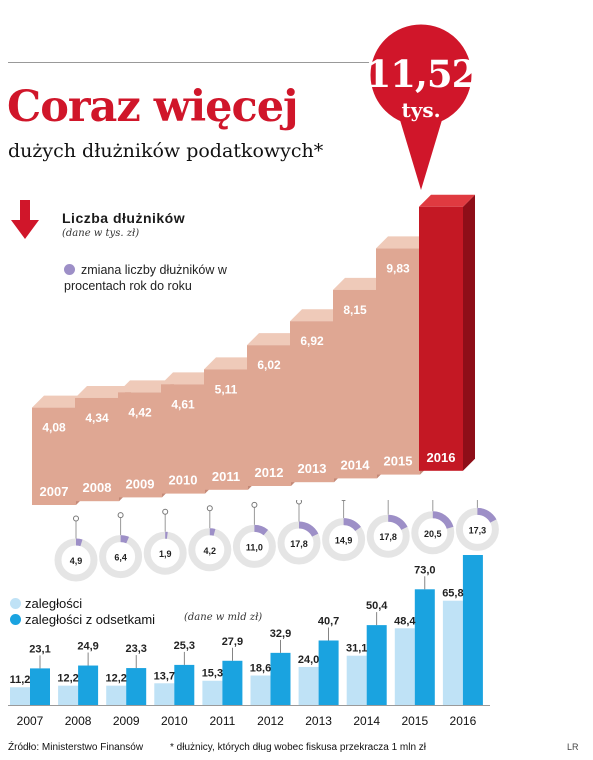 This screenshot has width=593, height=760. Describe the element at coordinates (212, 674) in the screenshot. I see `bar-arrears-value-label: 15,3` at that location.